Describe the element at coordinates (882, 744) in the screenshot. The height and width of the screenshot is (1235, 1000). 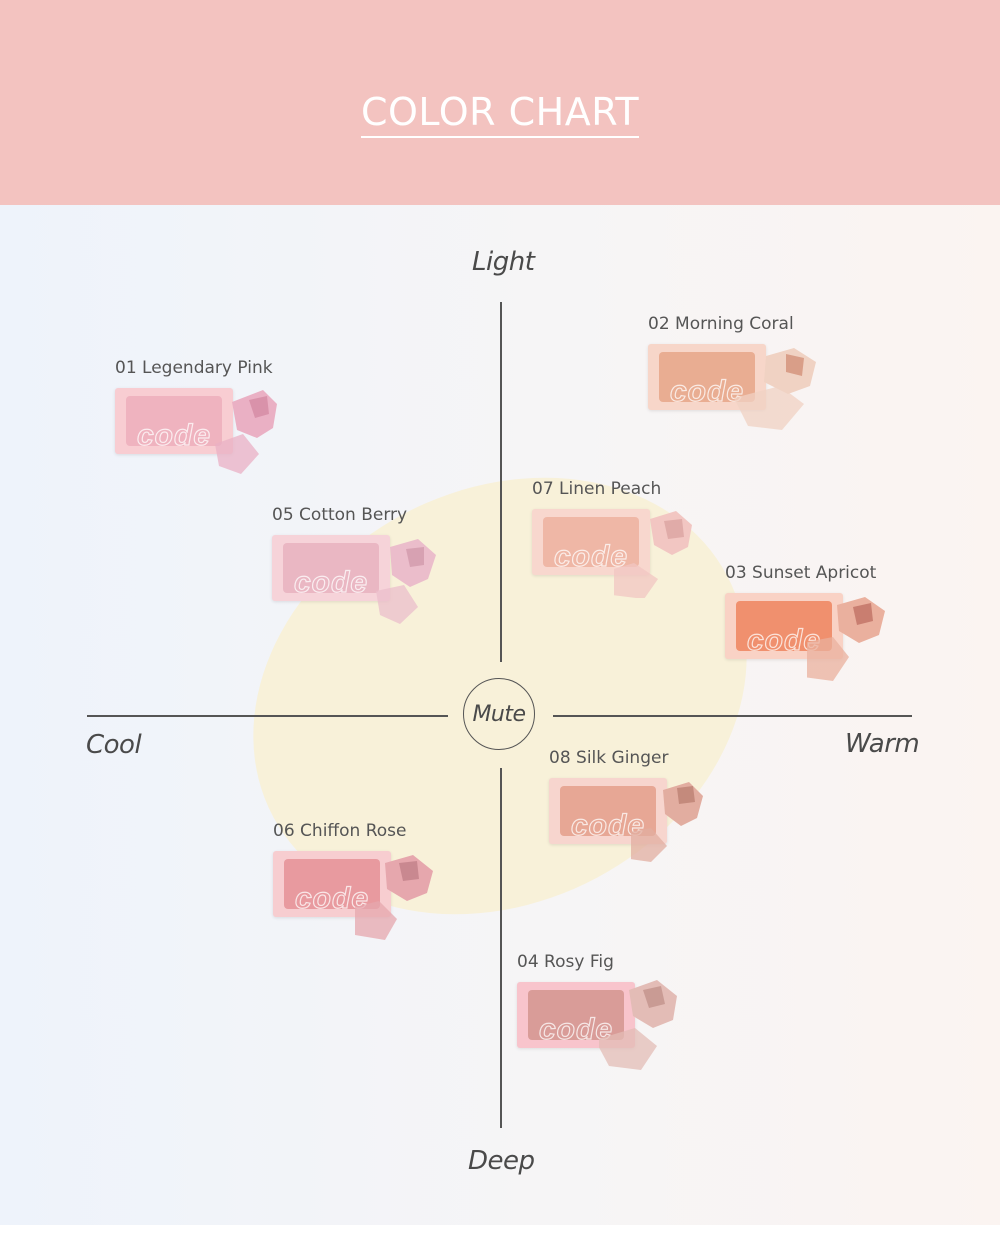
I see `axis-label-warm: Warm` at that location.